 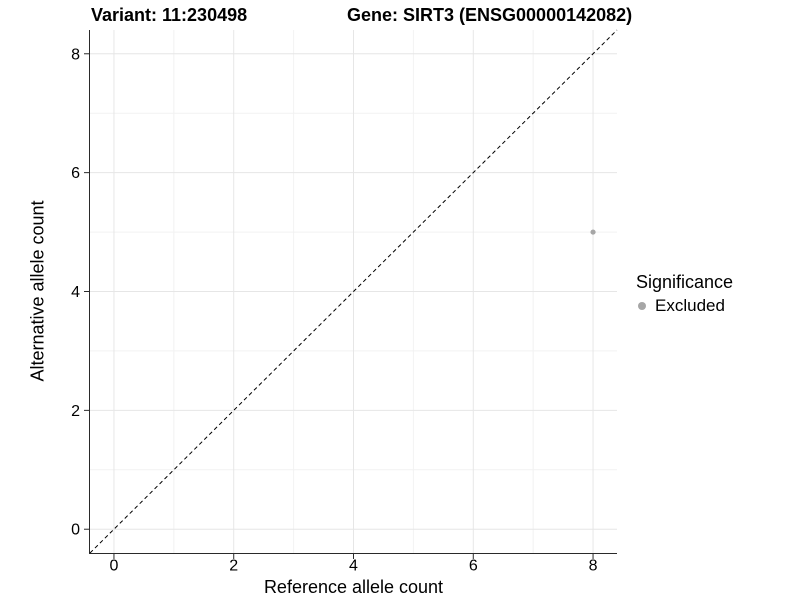 I want to click on plot-title-variant: Variant: 11:230498, so click(x=169, y=15).